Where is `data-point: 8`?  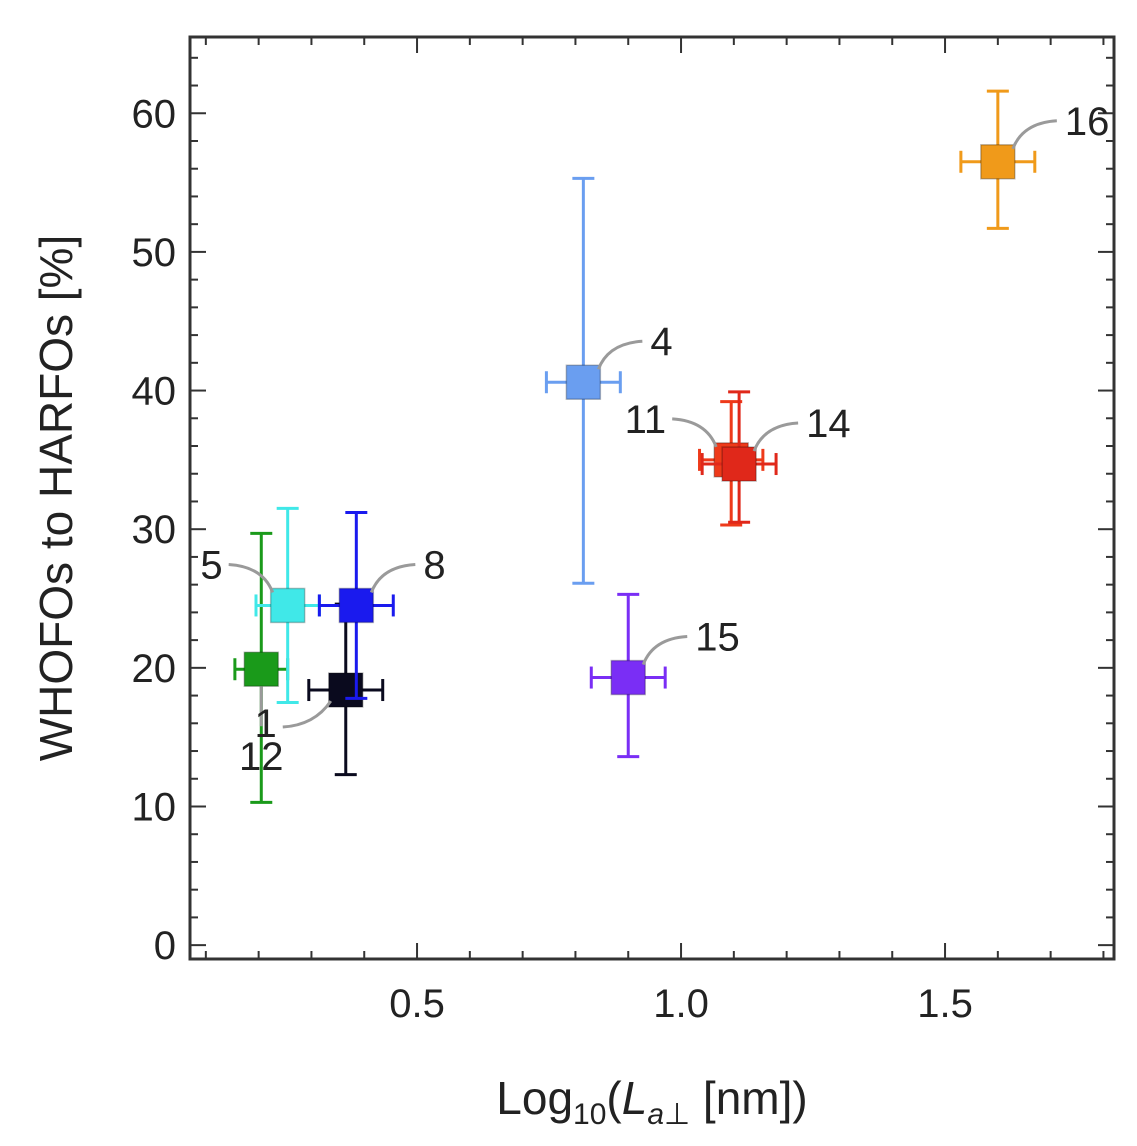 data-point: 8 is located at coordinates (381, 605).